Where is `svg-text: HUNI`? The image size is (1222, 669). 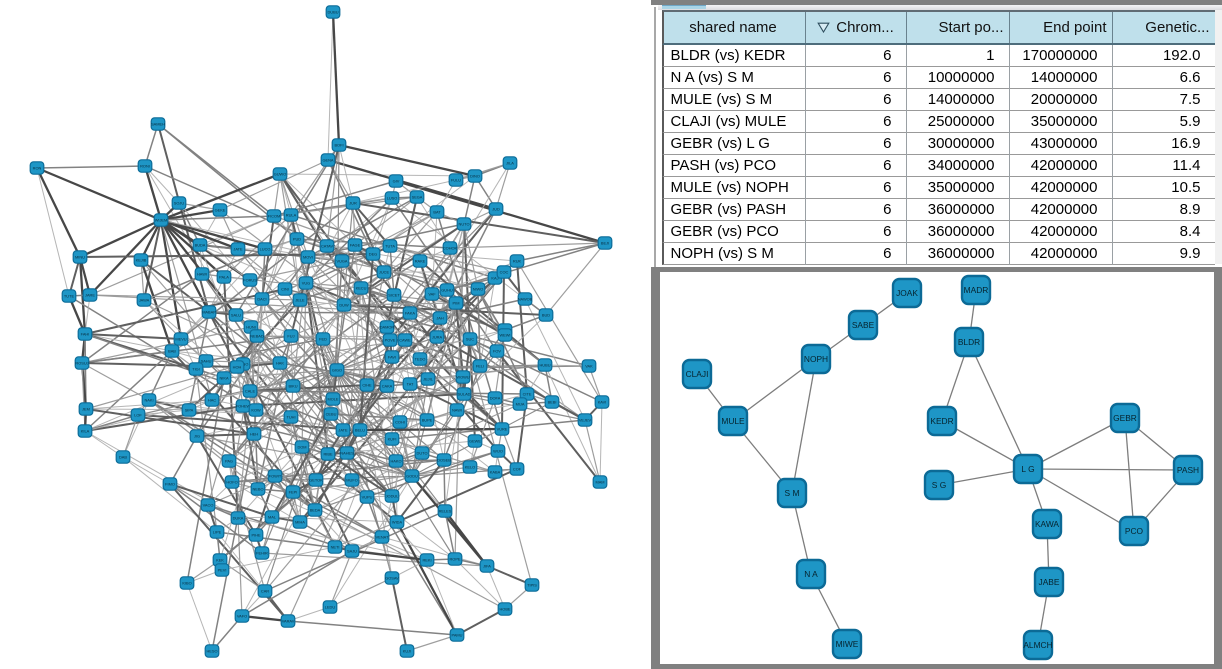 svg-text: HUNI is located at coordinates (251, 327).